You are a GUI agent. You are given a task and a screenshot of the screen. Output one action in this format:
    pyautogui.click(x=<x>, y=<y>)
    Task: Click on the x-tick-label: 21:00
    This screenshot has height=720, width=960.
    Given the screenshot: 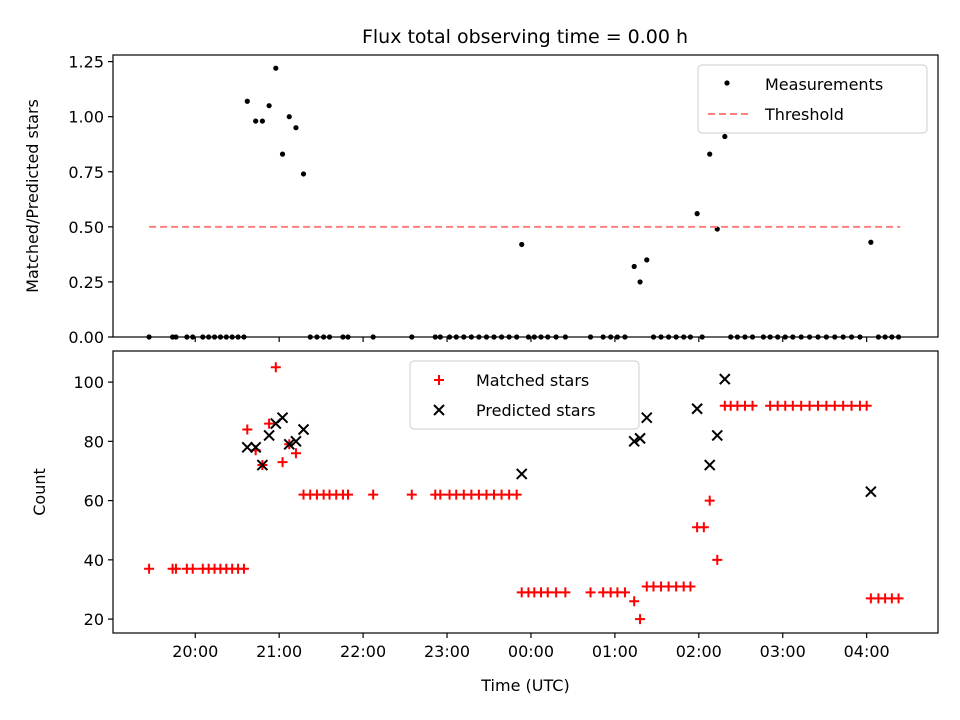 What is the action you would take?
    pyautogui.click(x=279, y=651)
    